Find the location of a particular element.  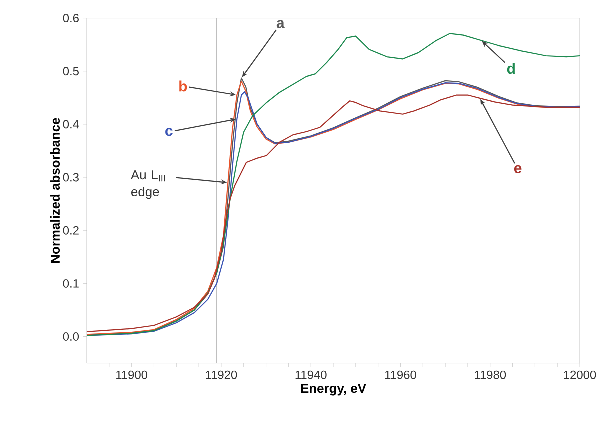

text: a is located at coordinates (280, 24).